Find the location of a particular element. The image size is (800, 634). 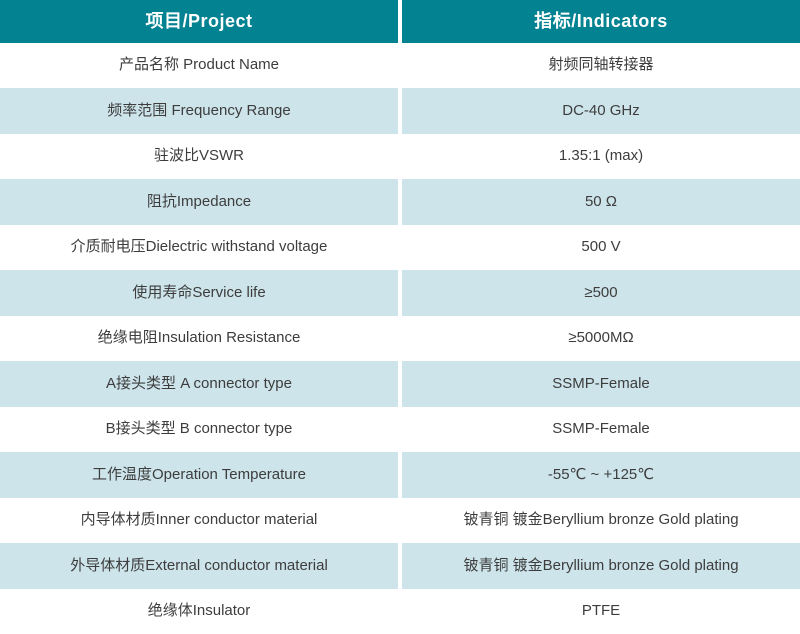

project-cell: B接头类型 B connector type is located at coordinates (199, 429).